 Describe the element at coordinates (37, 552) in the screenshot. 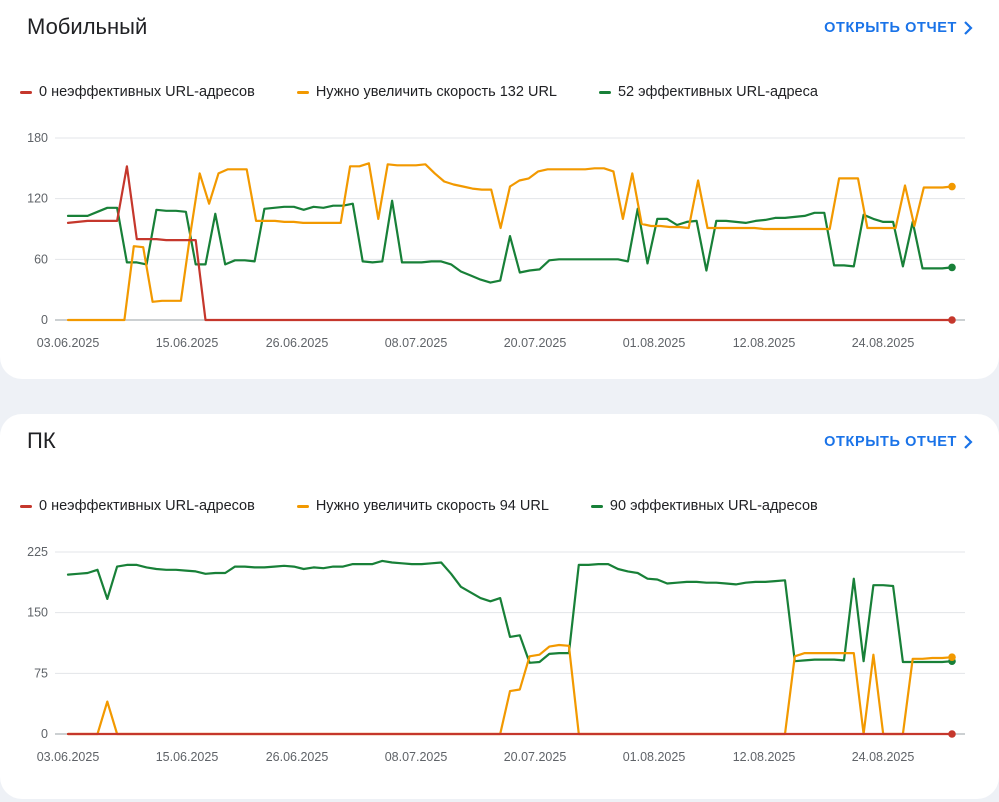

I see `y-tick-label: 225` at that location.